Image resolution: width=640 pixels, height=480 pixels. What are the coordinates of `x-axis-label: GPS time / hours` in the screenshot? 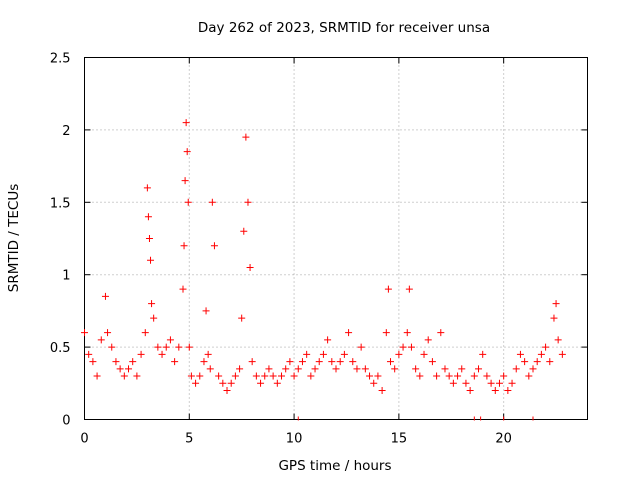 It's located at (334, 466).